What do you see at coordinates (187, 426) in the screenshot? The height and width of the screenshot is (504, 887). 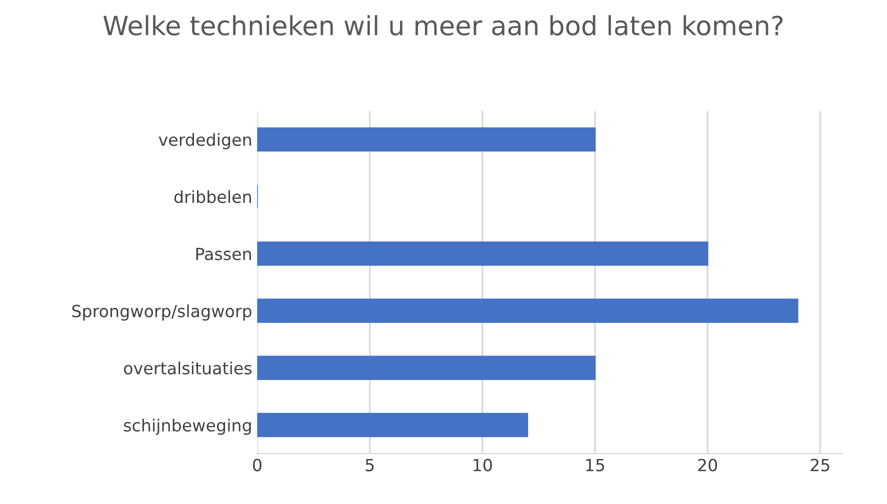 I see `y-tick-label: schijnbeweging` at bounding box center [187, 426].